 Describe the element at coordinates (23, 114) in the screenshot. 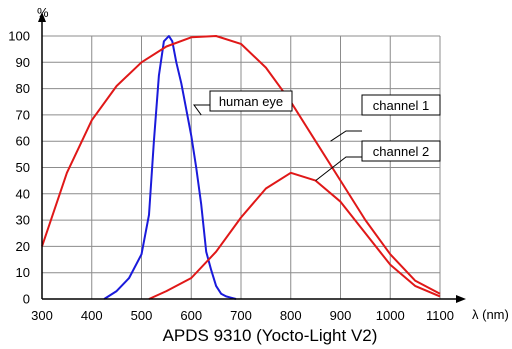

I see `y-tick-label: 70` at that location.